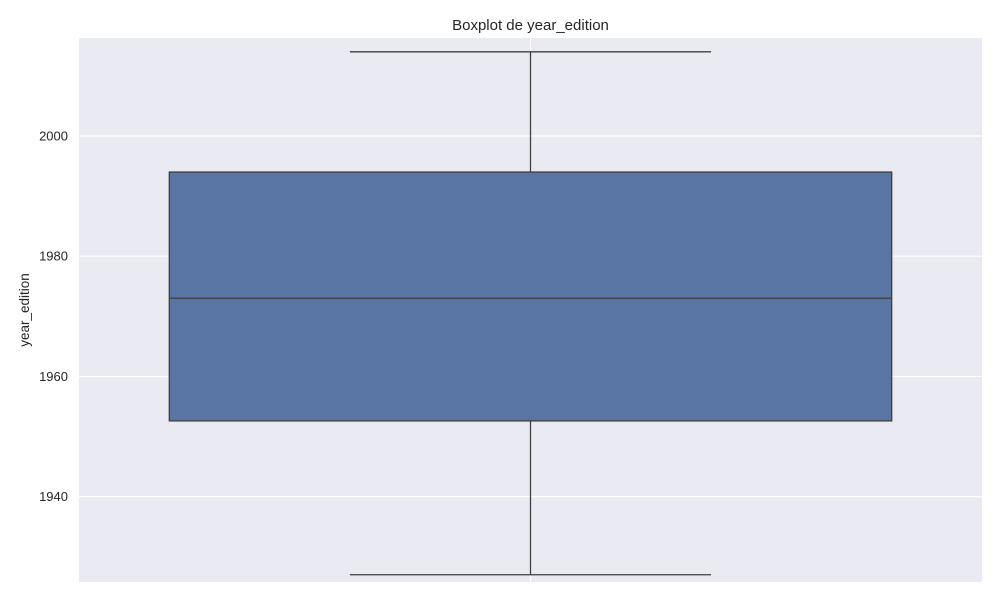 This screenshot has height=605, width=1000. I want to click on y-tick-label: 2000, so click(53, 135).